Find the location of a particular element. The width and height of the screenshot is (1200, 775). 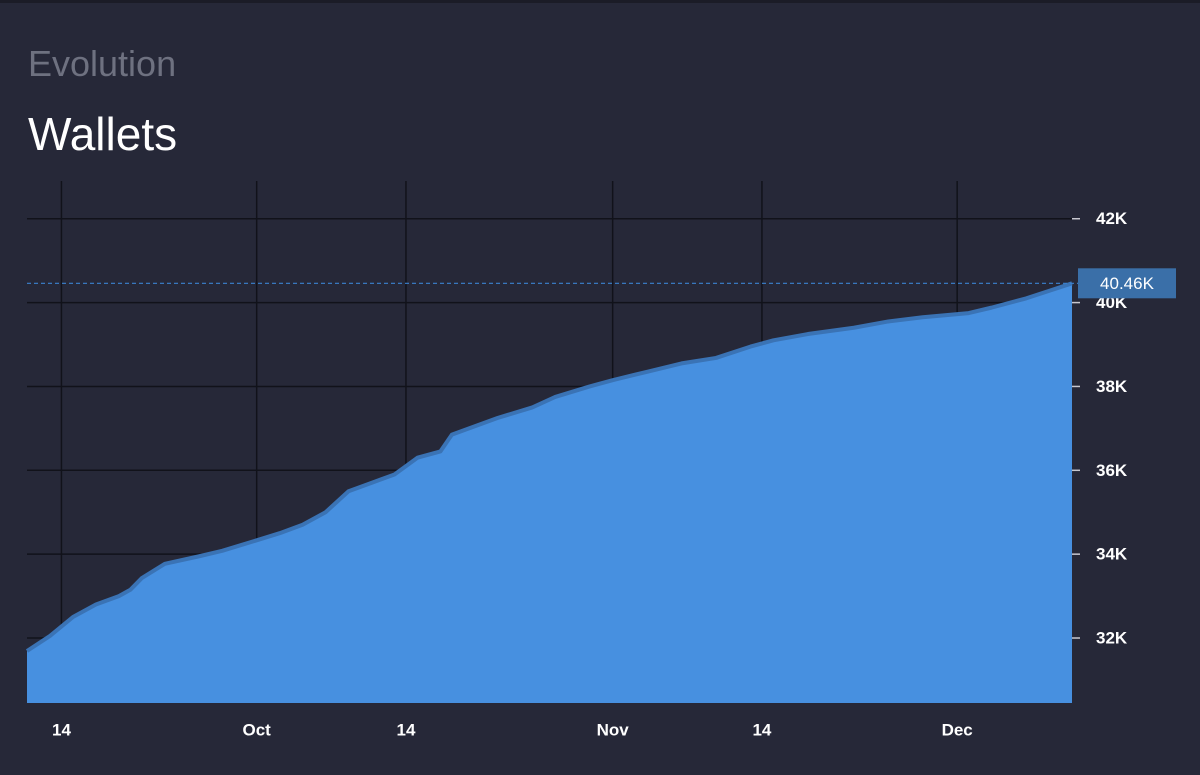

x-tick-label: Dec is located at coordinates (957, 729).